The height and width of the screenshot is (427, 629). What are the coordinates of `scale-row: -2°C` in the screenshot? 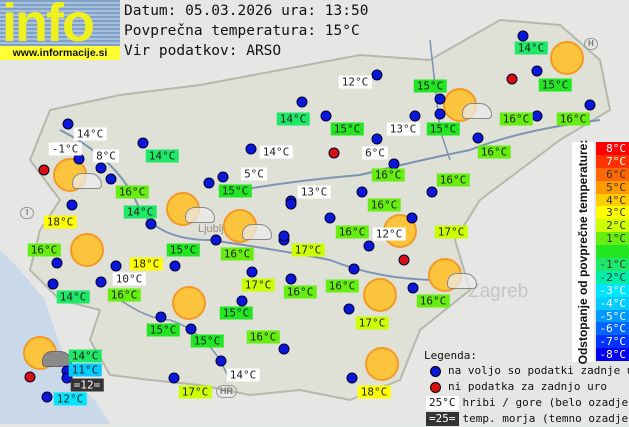 It's located at (612, 277).